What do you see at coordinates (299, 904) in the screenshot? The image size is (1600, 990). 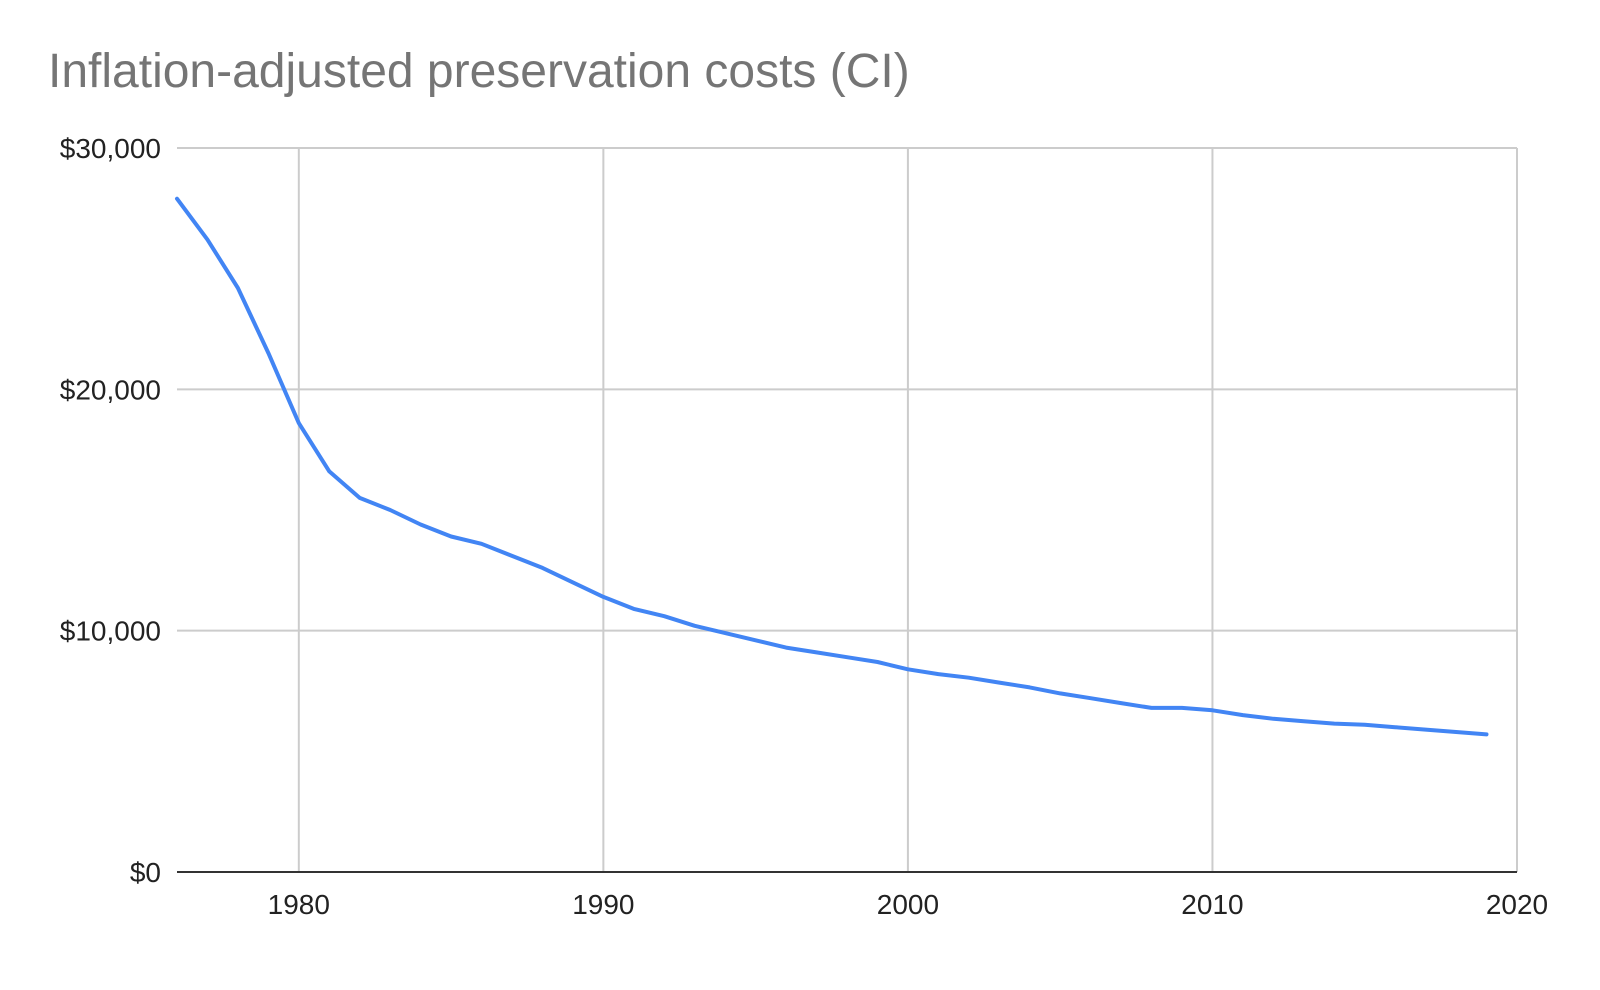 I see `x-tick-label: 1980` at bounding box center [299, 904].